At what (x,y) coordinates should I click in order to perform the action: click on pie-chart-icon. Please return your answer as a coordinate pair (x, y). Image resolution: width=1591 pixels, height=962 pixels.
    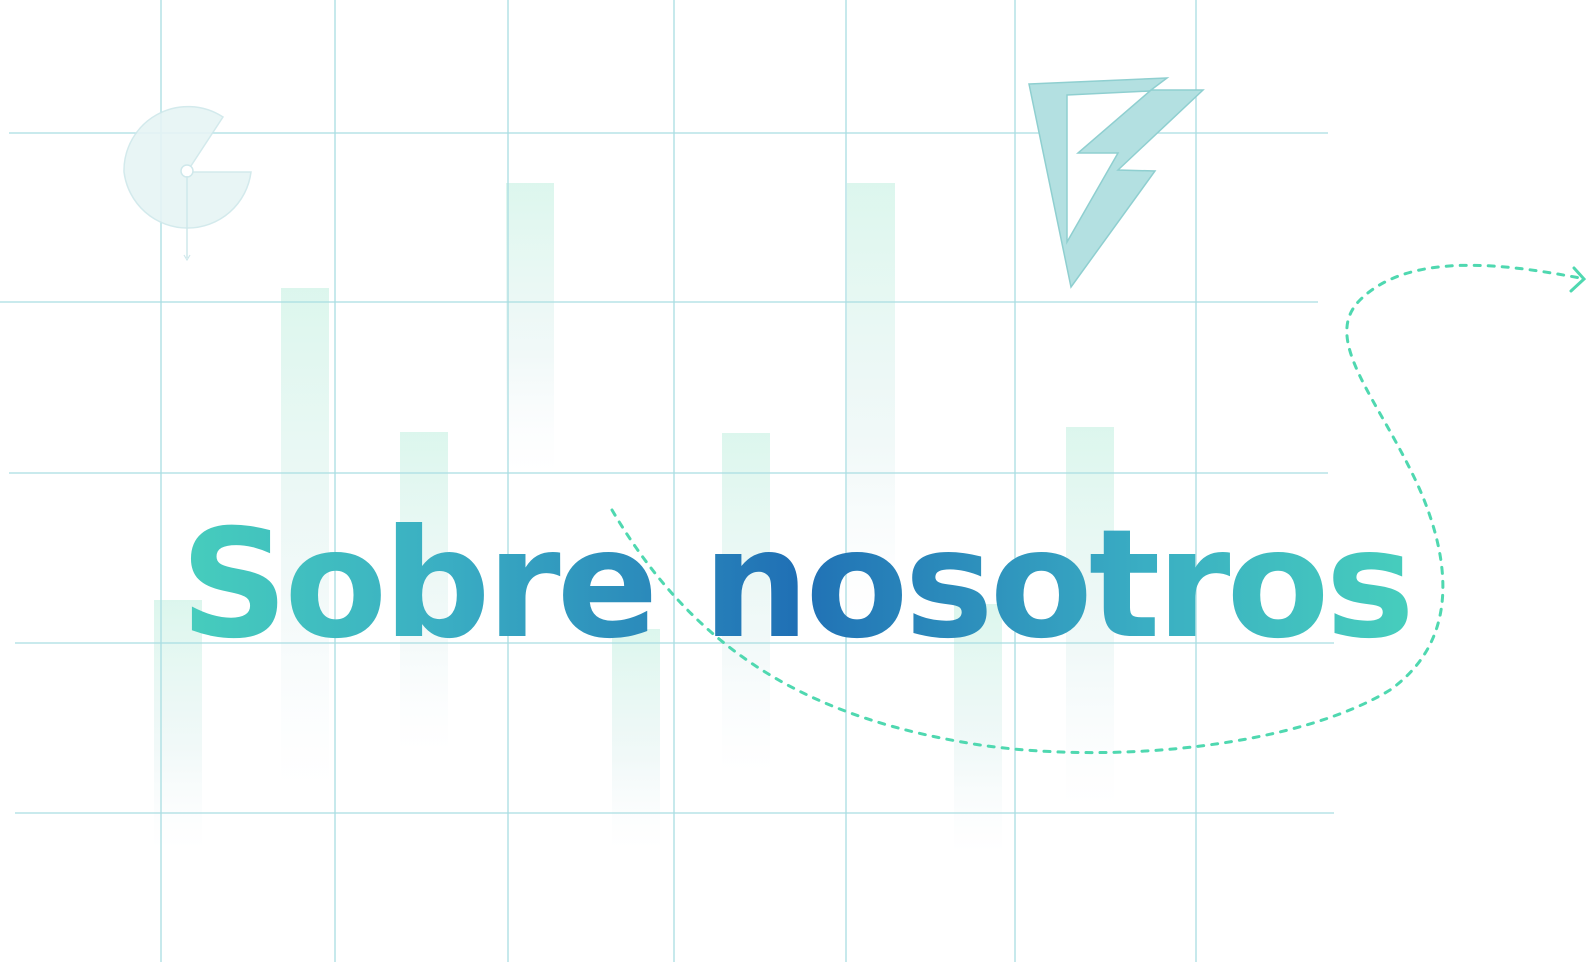
    Looking at the image, I should click on (187, 183).